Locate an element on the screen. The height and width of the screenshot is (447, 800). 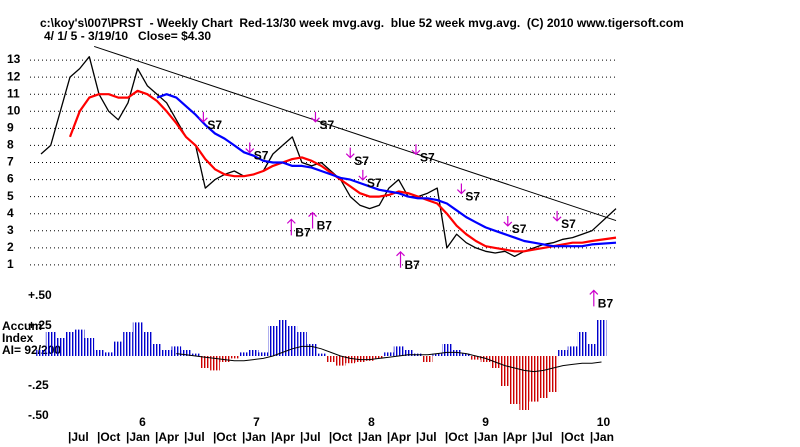
chart-subtitle: 4/ 1/ 5 - 3/19/10 Close= $4.30 is located at coordinates (127, 36).